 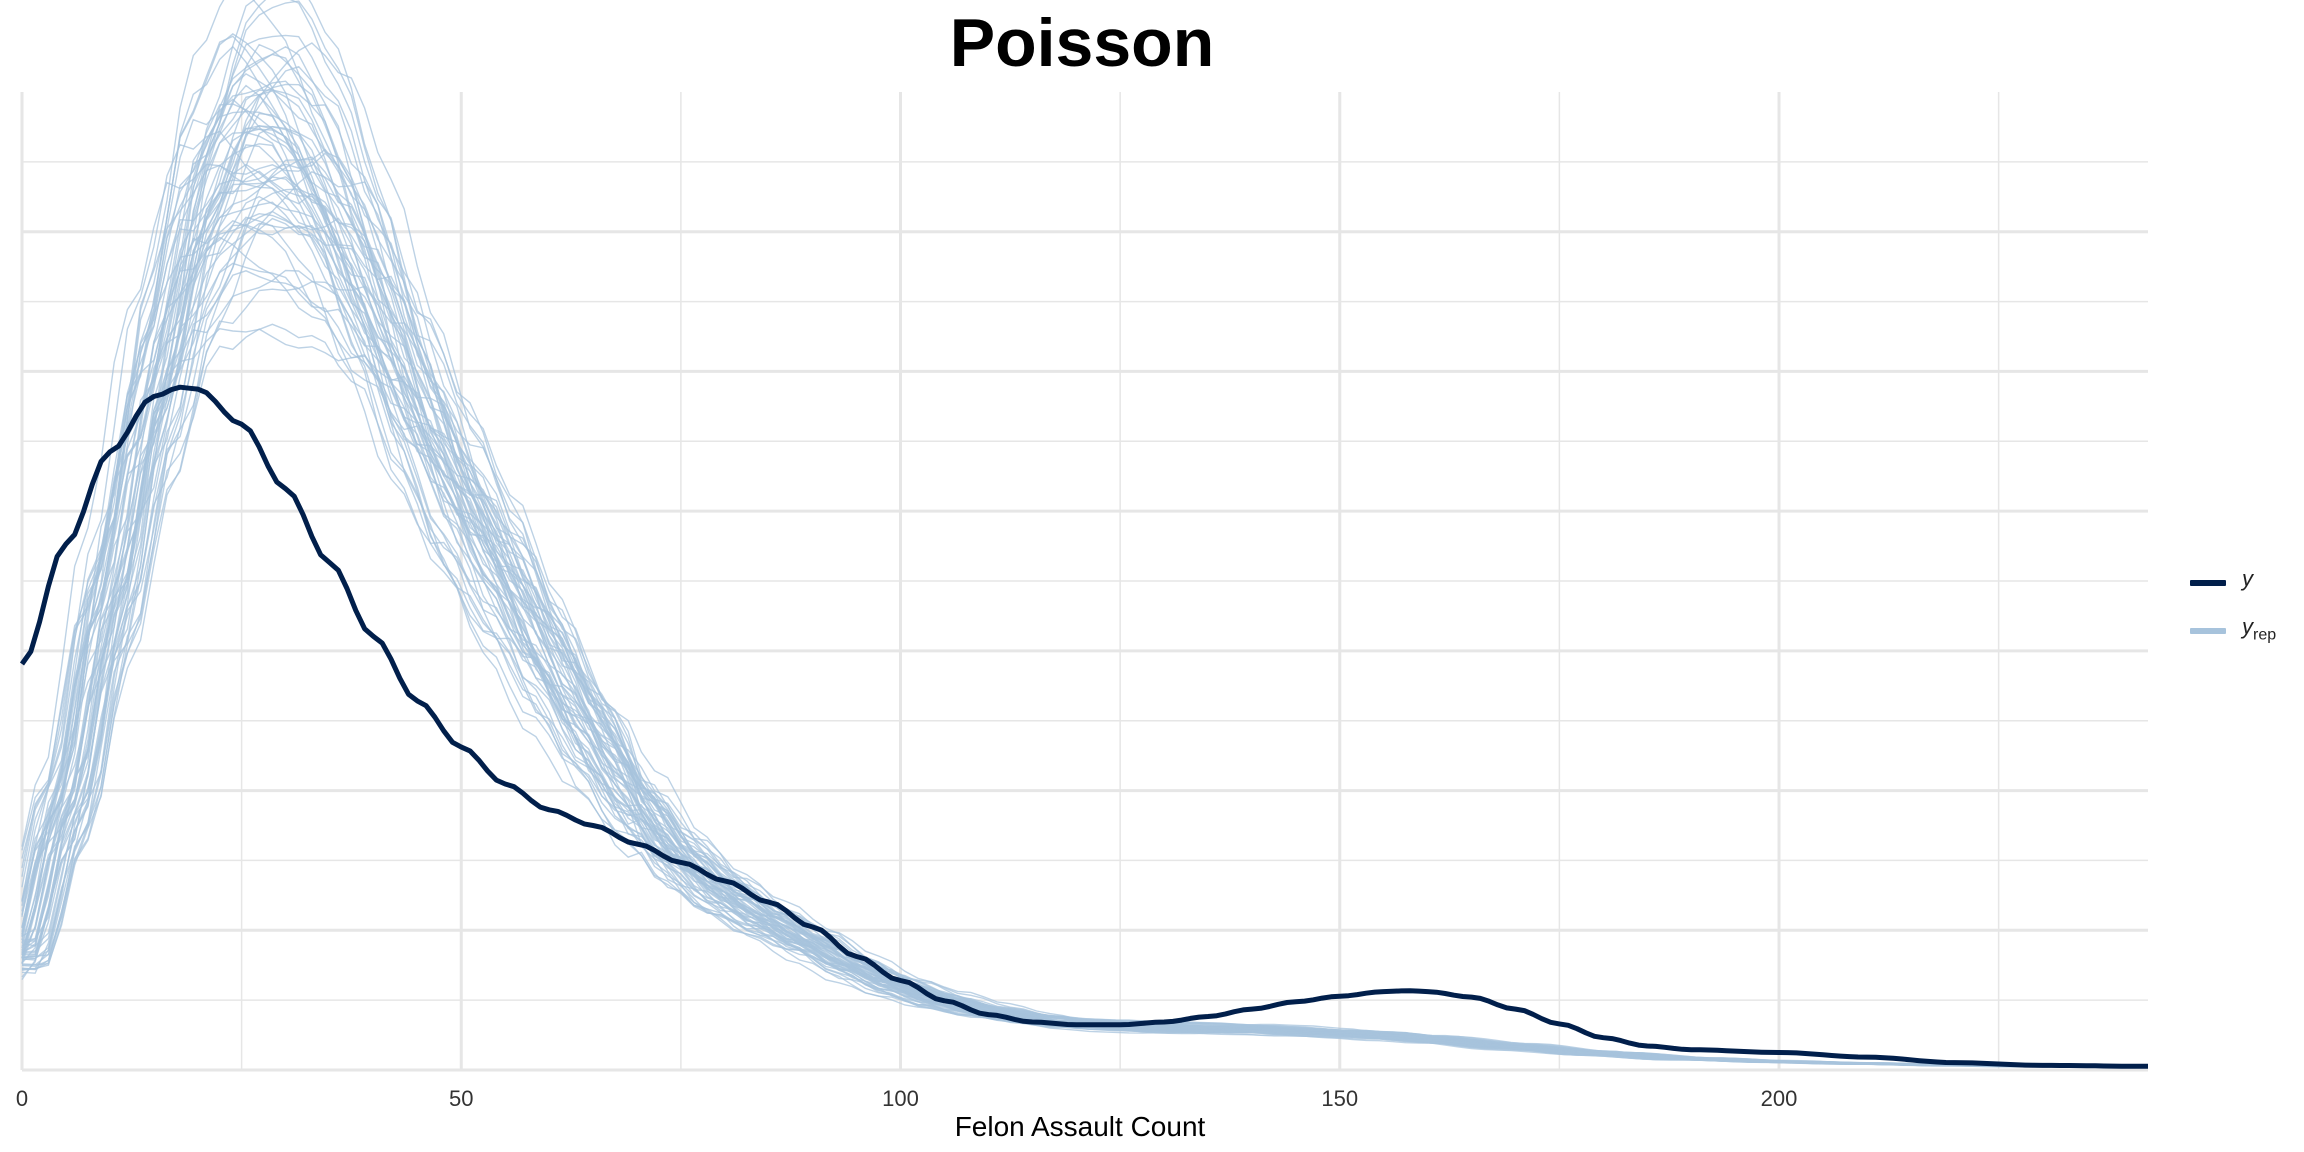 I want to click on x-tick-label: 100, so click(x=900, y=1098).